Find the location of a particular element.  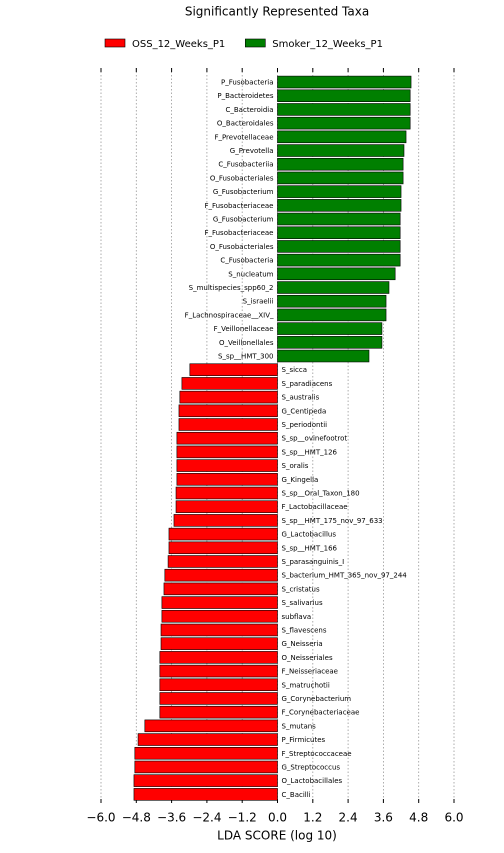

category-label: S_oralis is located at coordinates (295, 466).